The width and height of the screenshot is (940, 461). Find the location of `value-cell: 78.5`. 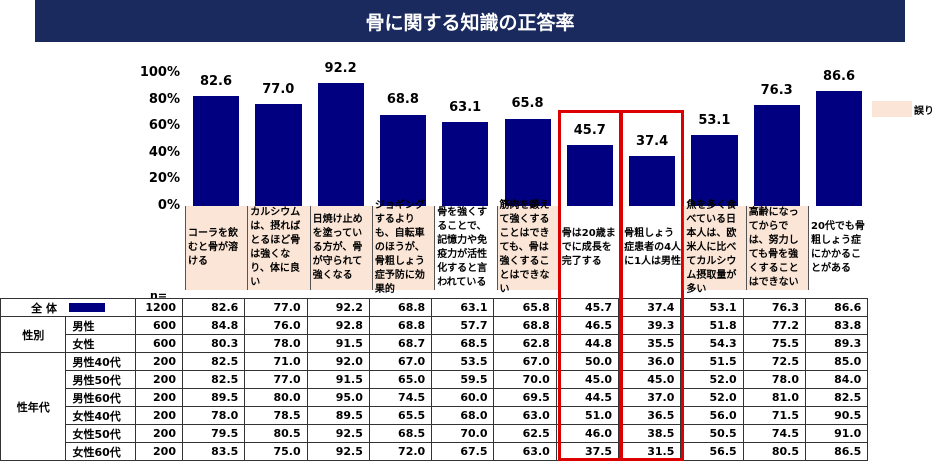

value-cell: 78.5 is located at coordinates (276, 415).